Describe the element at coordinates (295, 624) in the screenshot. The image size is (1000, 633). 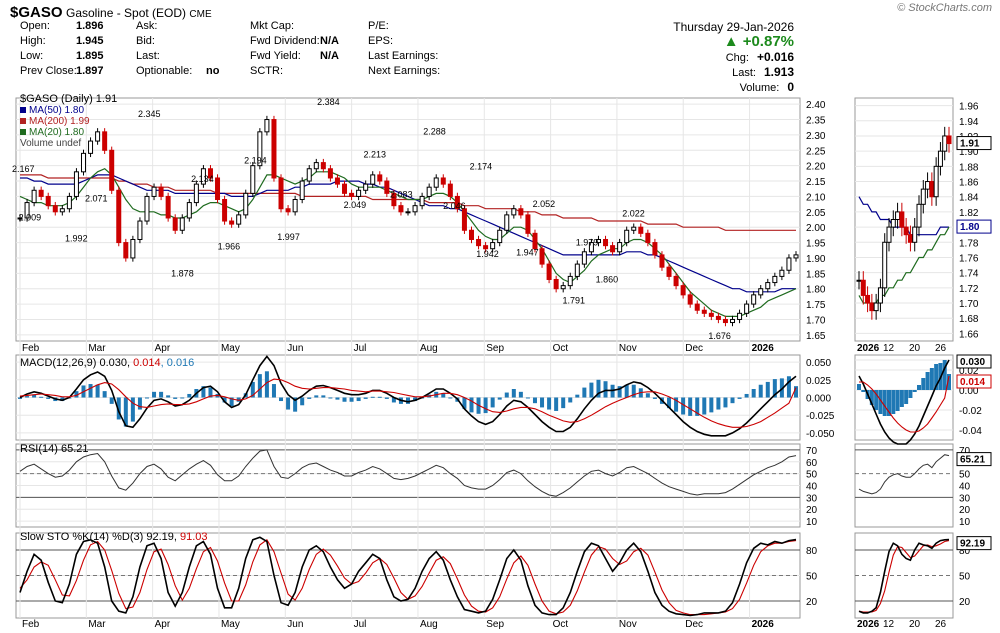
I see `month-label-bottom: Jun` at that location.